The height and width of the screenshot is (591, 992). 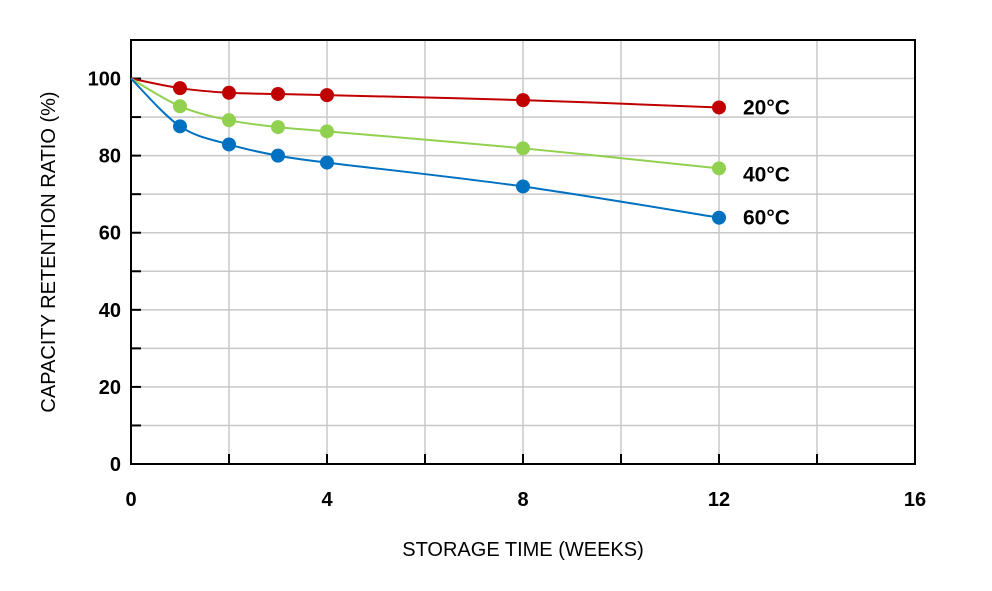 I want to click on y-tick-label: 100, so click(x=104, y=80).